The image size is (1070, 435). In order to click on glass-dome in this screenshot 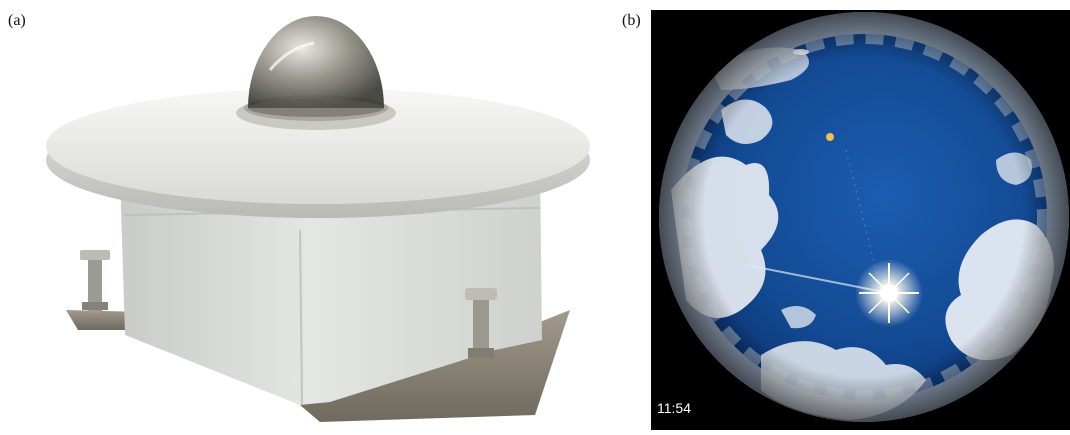, I will do `click(316, 62)`.